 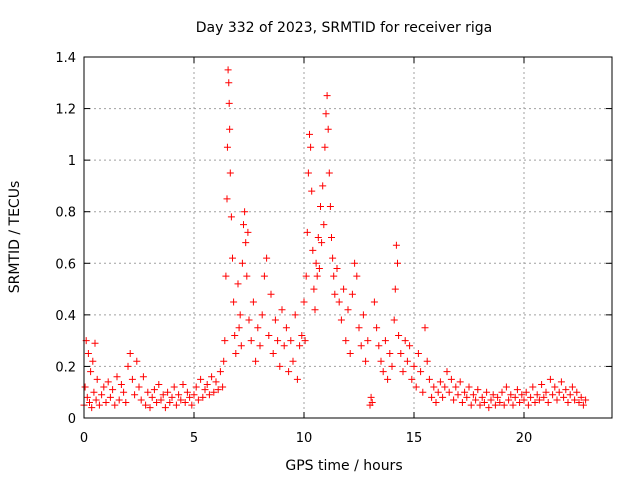 I want to click on x-tick-label: 5, so click(x=194, y=438).